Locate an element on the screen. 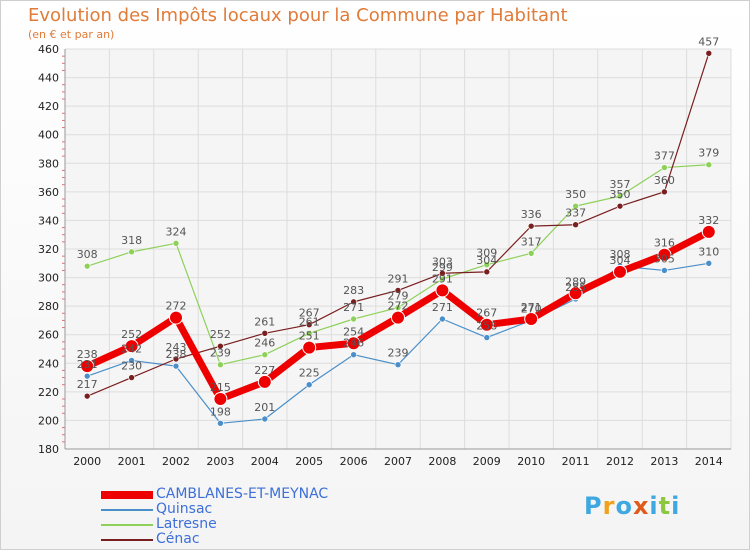 The width and height of the screenshot is (750, 550). data-label: 377 is located at coordinates (664, 156).